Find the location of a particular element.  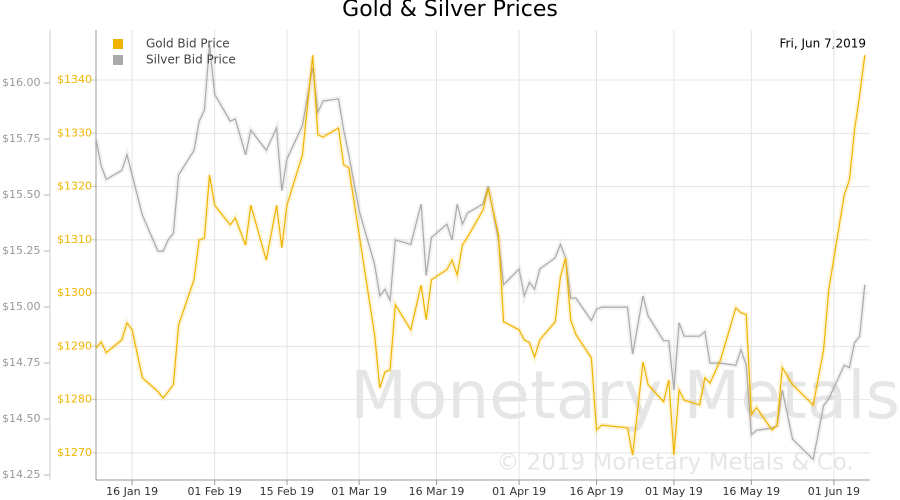

x-tick-label: 01 Jun 19 is located at coordinates (834, 491).